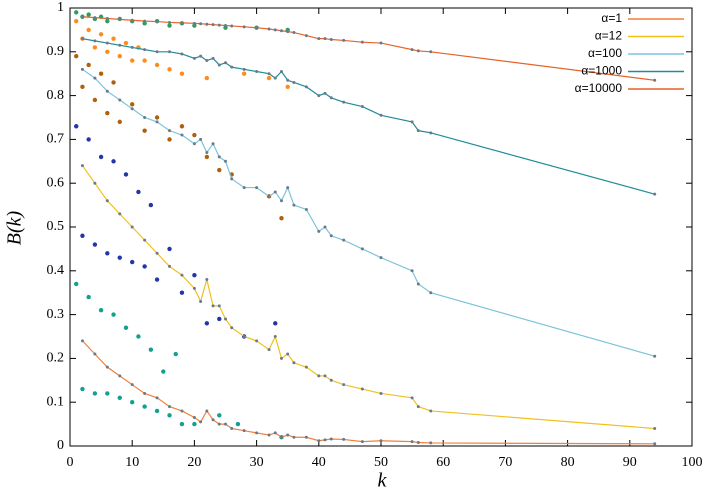 The width and height of the screenshot is (711, 491). Describe the element at coordinates (56, 358) in the screenshot. I see `y-tick-label: 0.2` at that location.